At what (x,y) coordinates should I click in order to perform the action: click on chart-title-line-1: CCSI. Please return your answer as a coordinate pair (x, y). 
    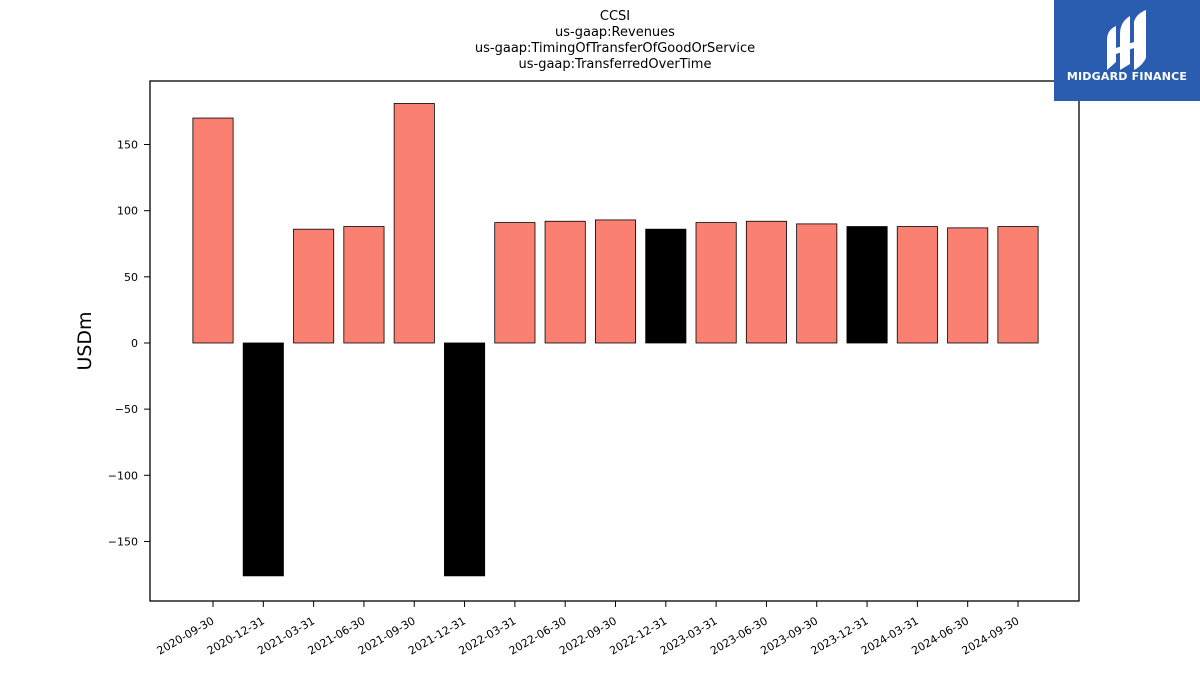
    Looking at the image, I should click on (615, 16).